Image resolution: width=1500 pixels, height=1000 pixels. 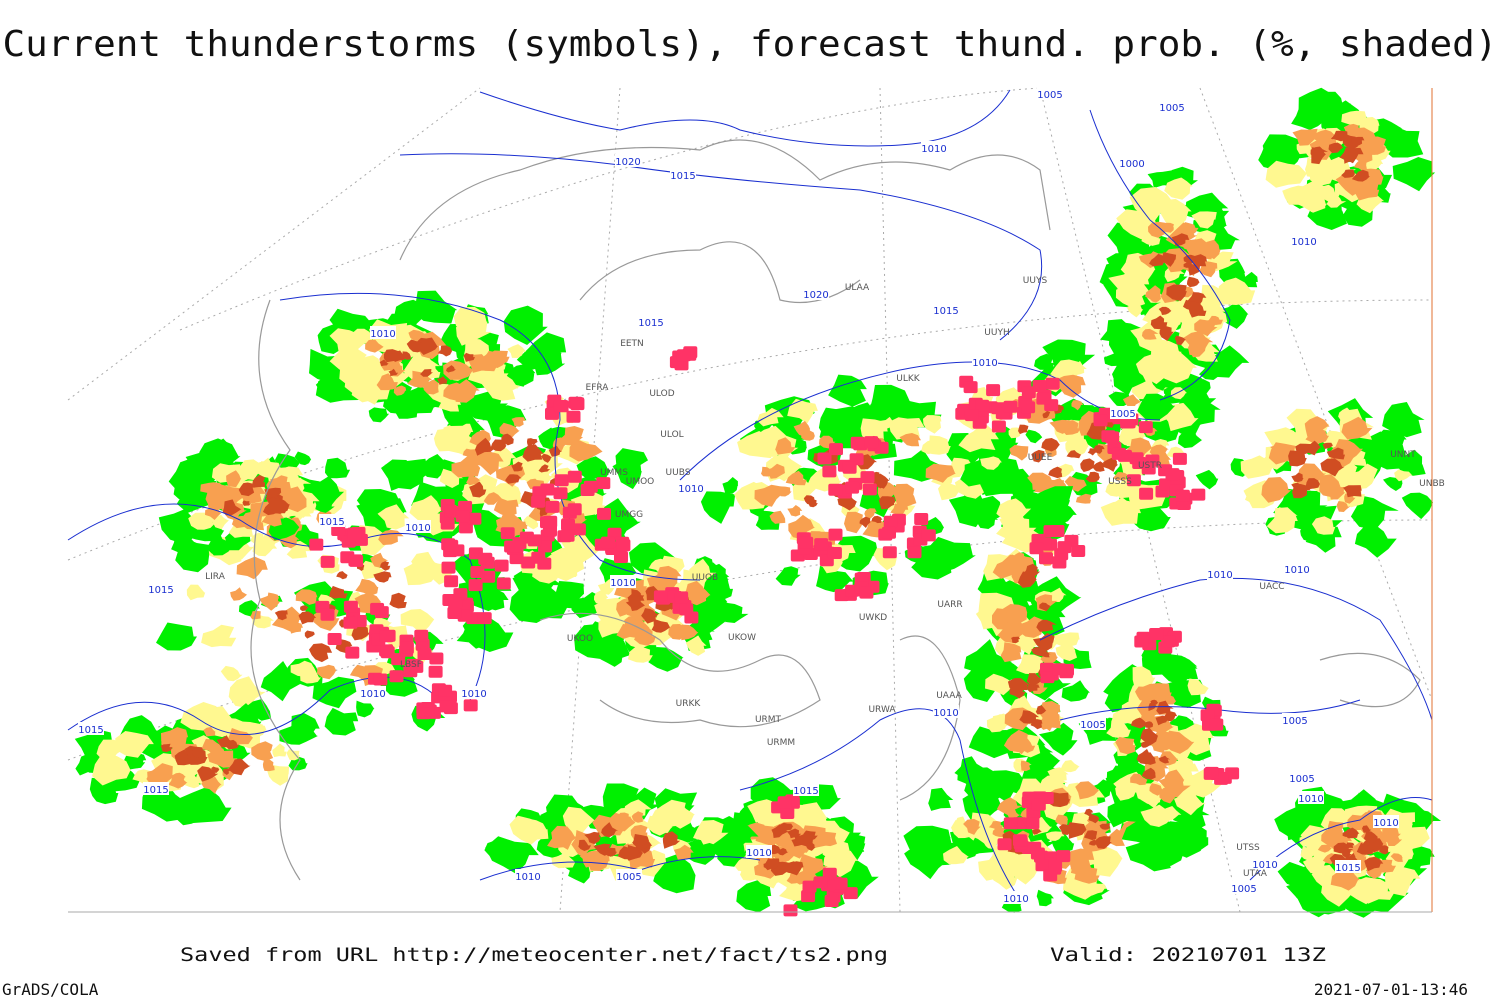 What do you see at coordinates (1049, 95) in the screenshot?
I see `isobar-label: 1005` at bounding box center [1049, 95].